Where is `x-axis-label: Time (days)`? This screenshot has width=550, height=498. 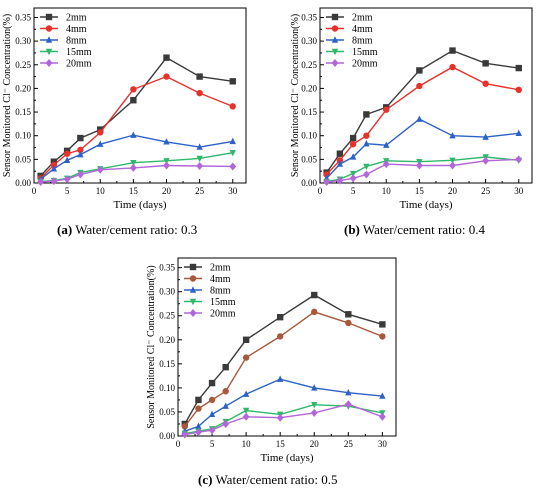
x-axis-label: Time (days) is located at coordinates (139, 205).